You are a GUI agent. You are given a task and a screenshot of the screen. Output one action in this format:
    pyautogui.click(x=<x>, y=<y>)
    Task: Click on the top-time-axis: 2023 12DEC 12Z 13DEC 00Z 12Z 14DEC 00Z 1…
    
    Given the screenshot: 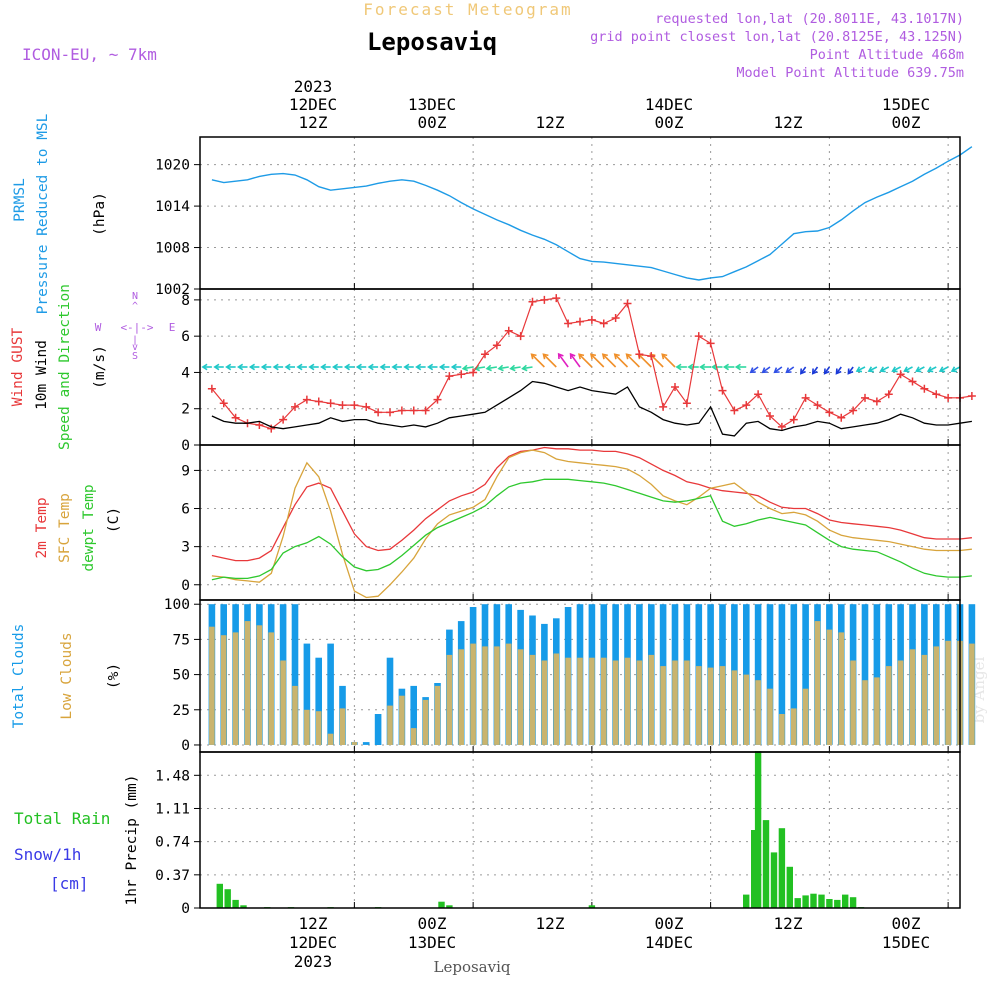 What is the action you would take?
    pyautogui.click(x=609, y=104)
    